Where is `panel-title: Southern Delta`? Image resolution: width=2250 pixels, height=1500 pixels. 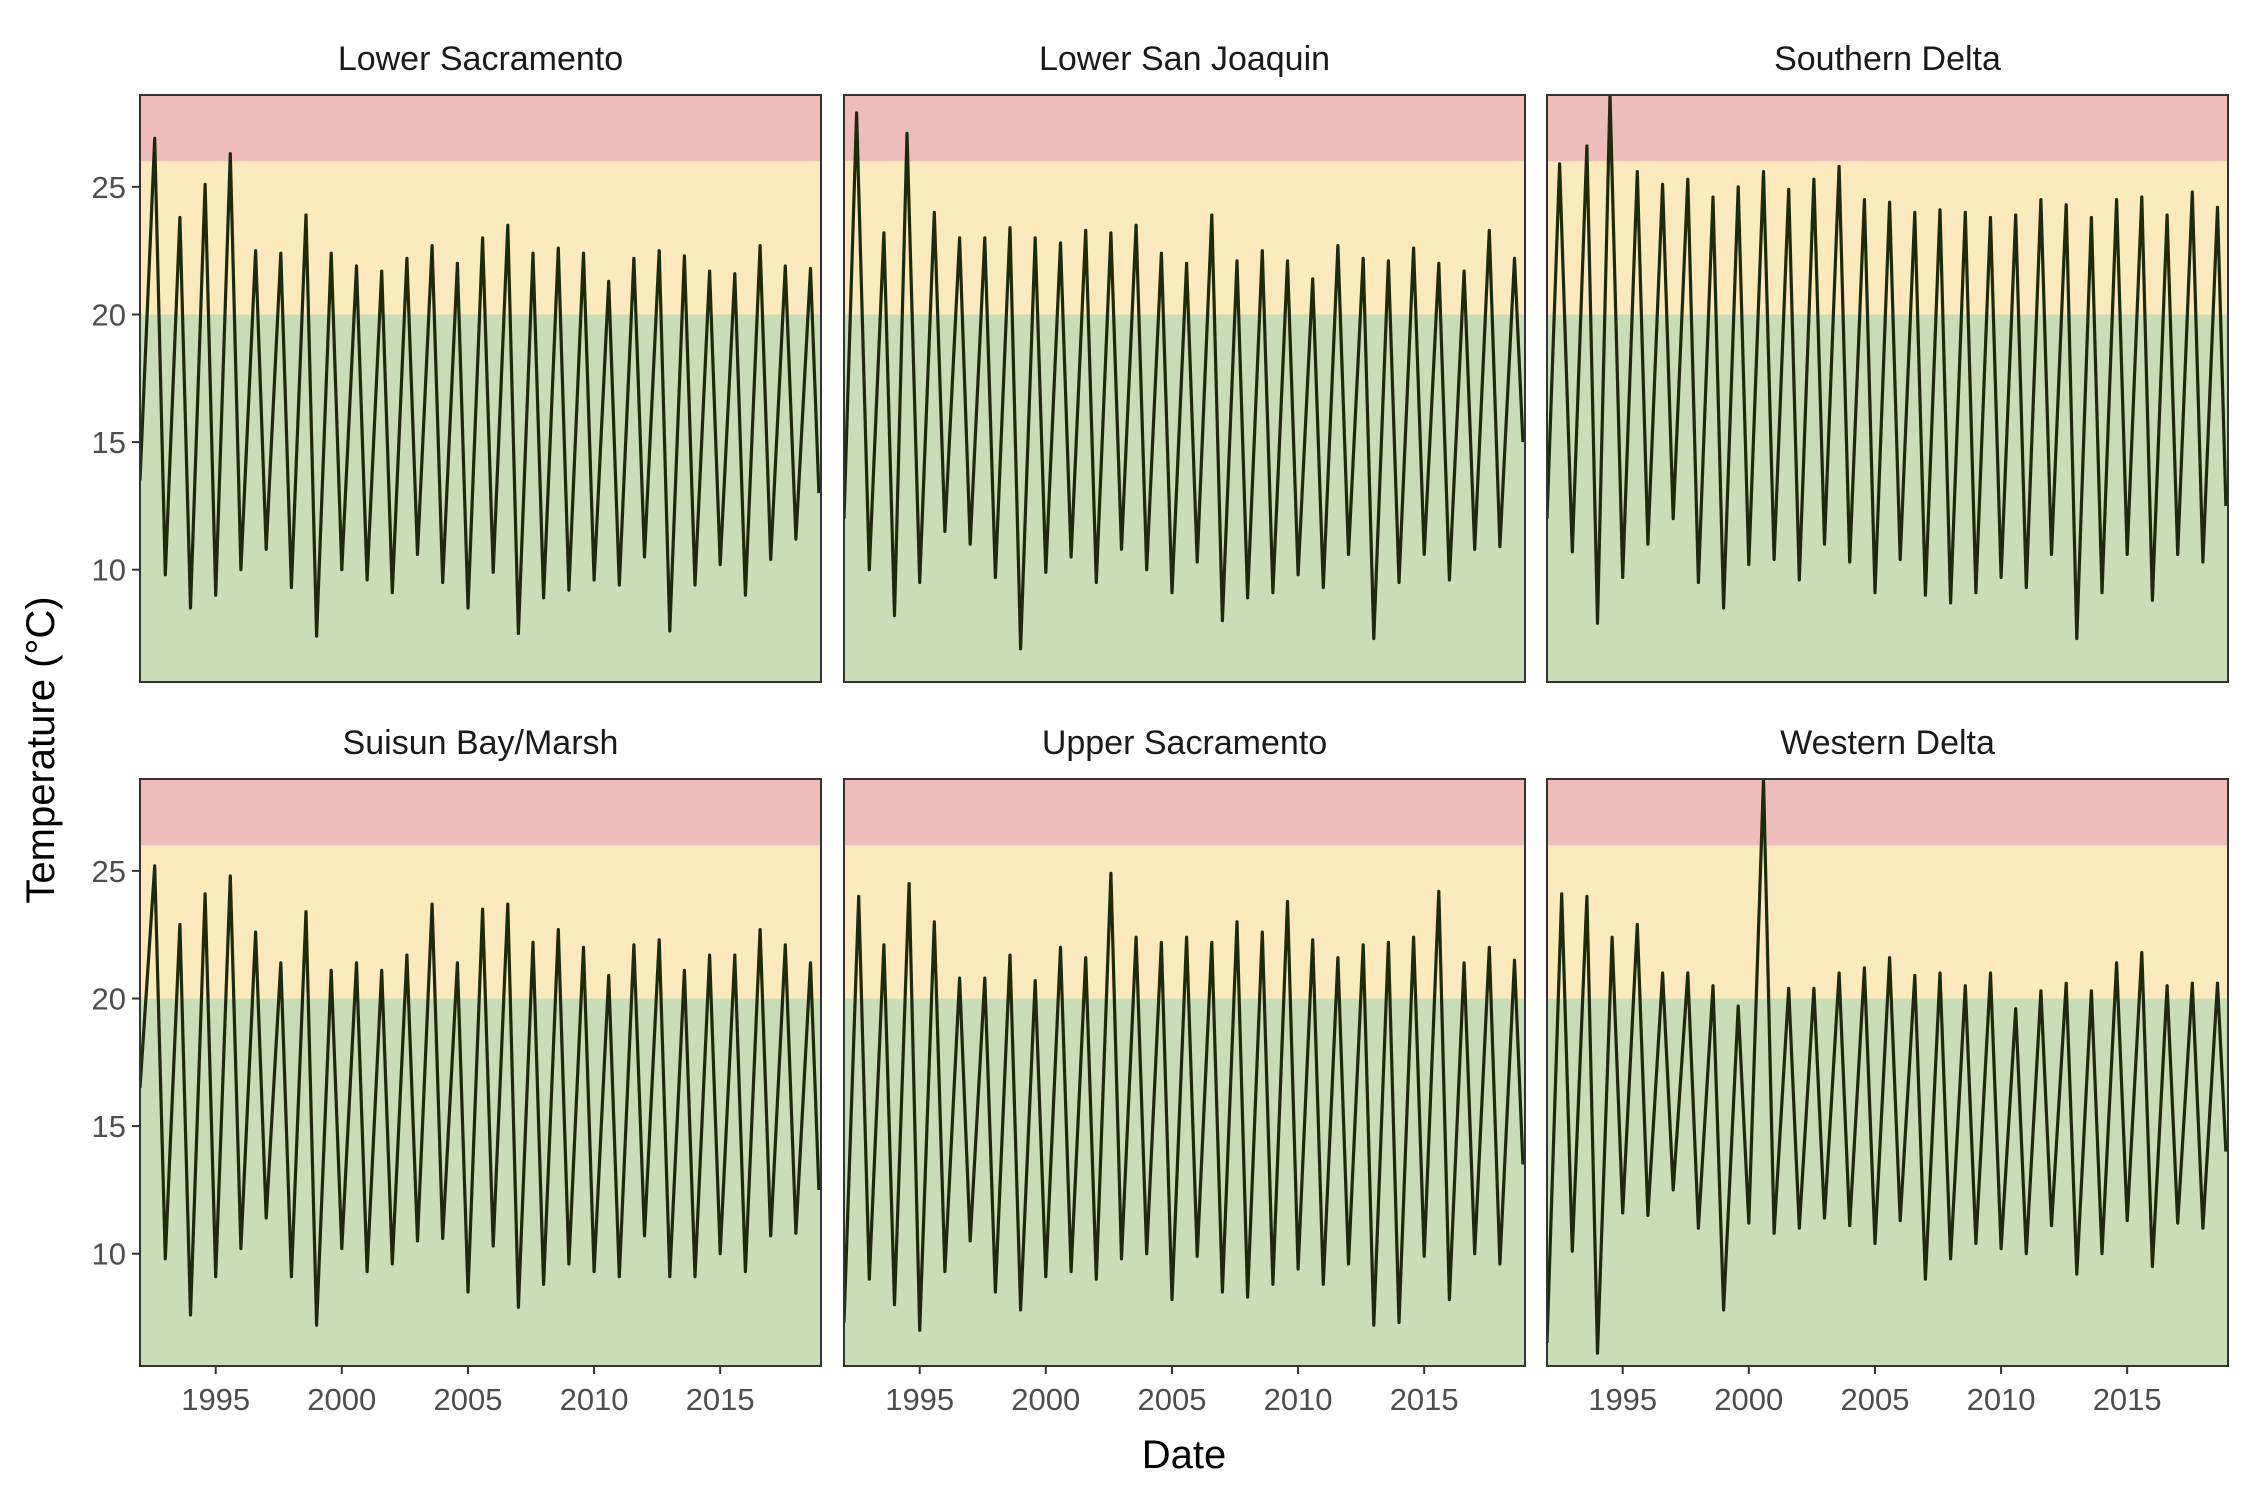
panel-title: Southern Delta is located at coordinates (1887, 59).